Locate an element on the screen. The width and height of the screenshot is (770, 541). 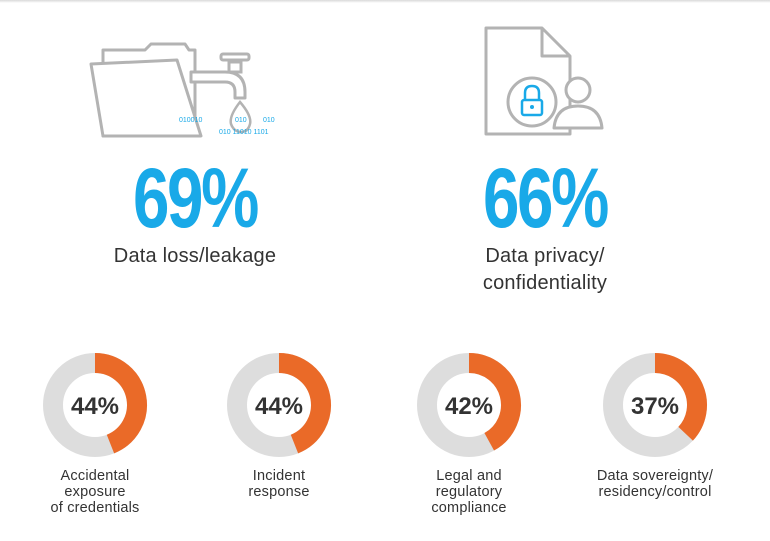
donut-data-sovereignty: 37% Data sovereignty/ residency/control is located at coordinates (655, 425).